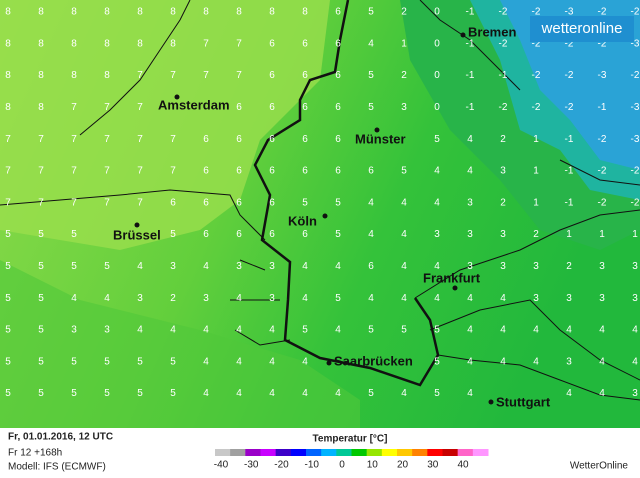 The image size is (640, 478). What do you see at coordinates (251, 465) in the screenshot?
I see `scale-label: -30` at bounding box center [251, 465].